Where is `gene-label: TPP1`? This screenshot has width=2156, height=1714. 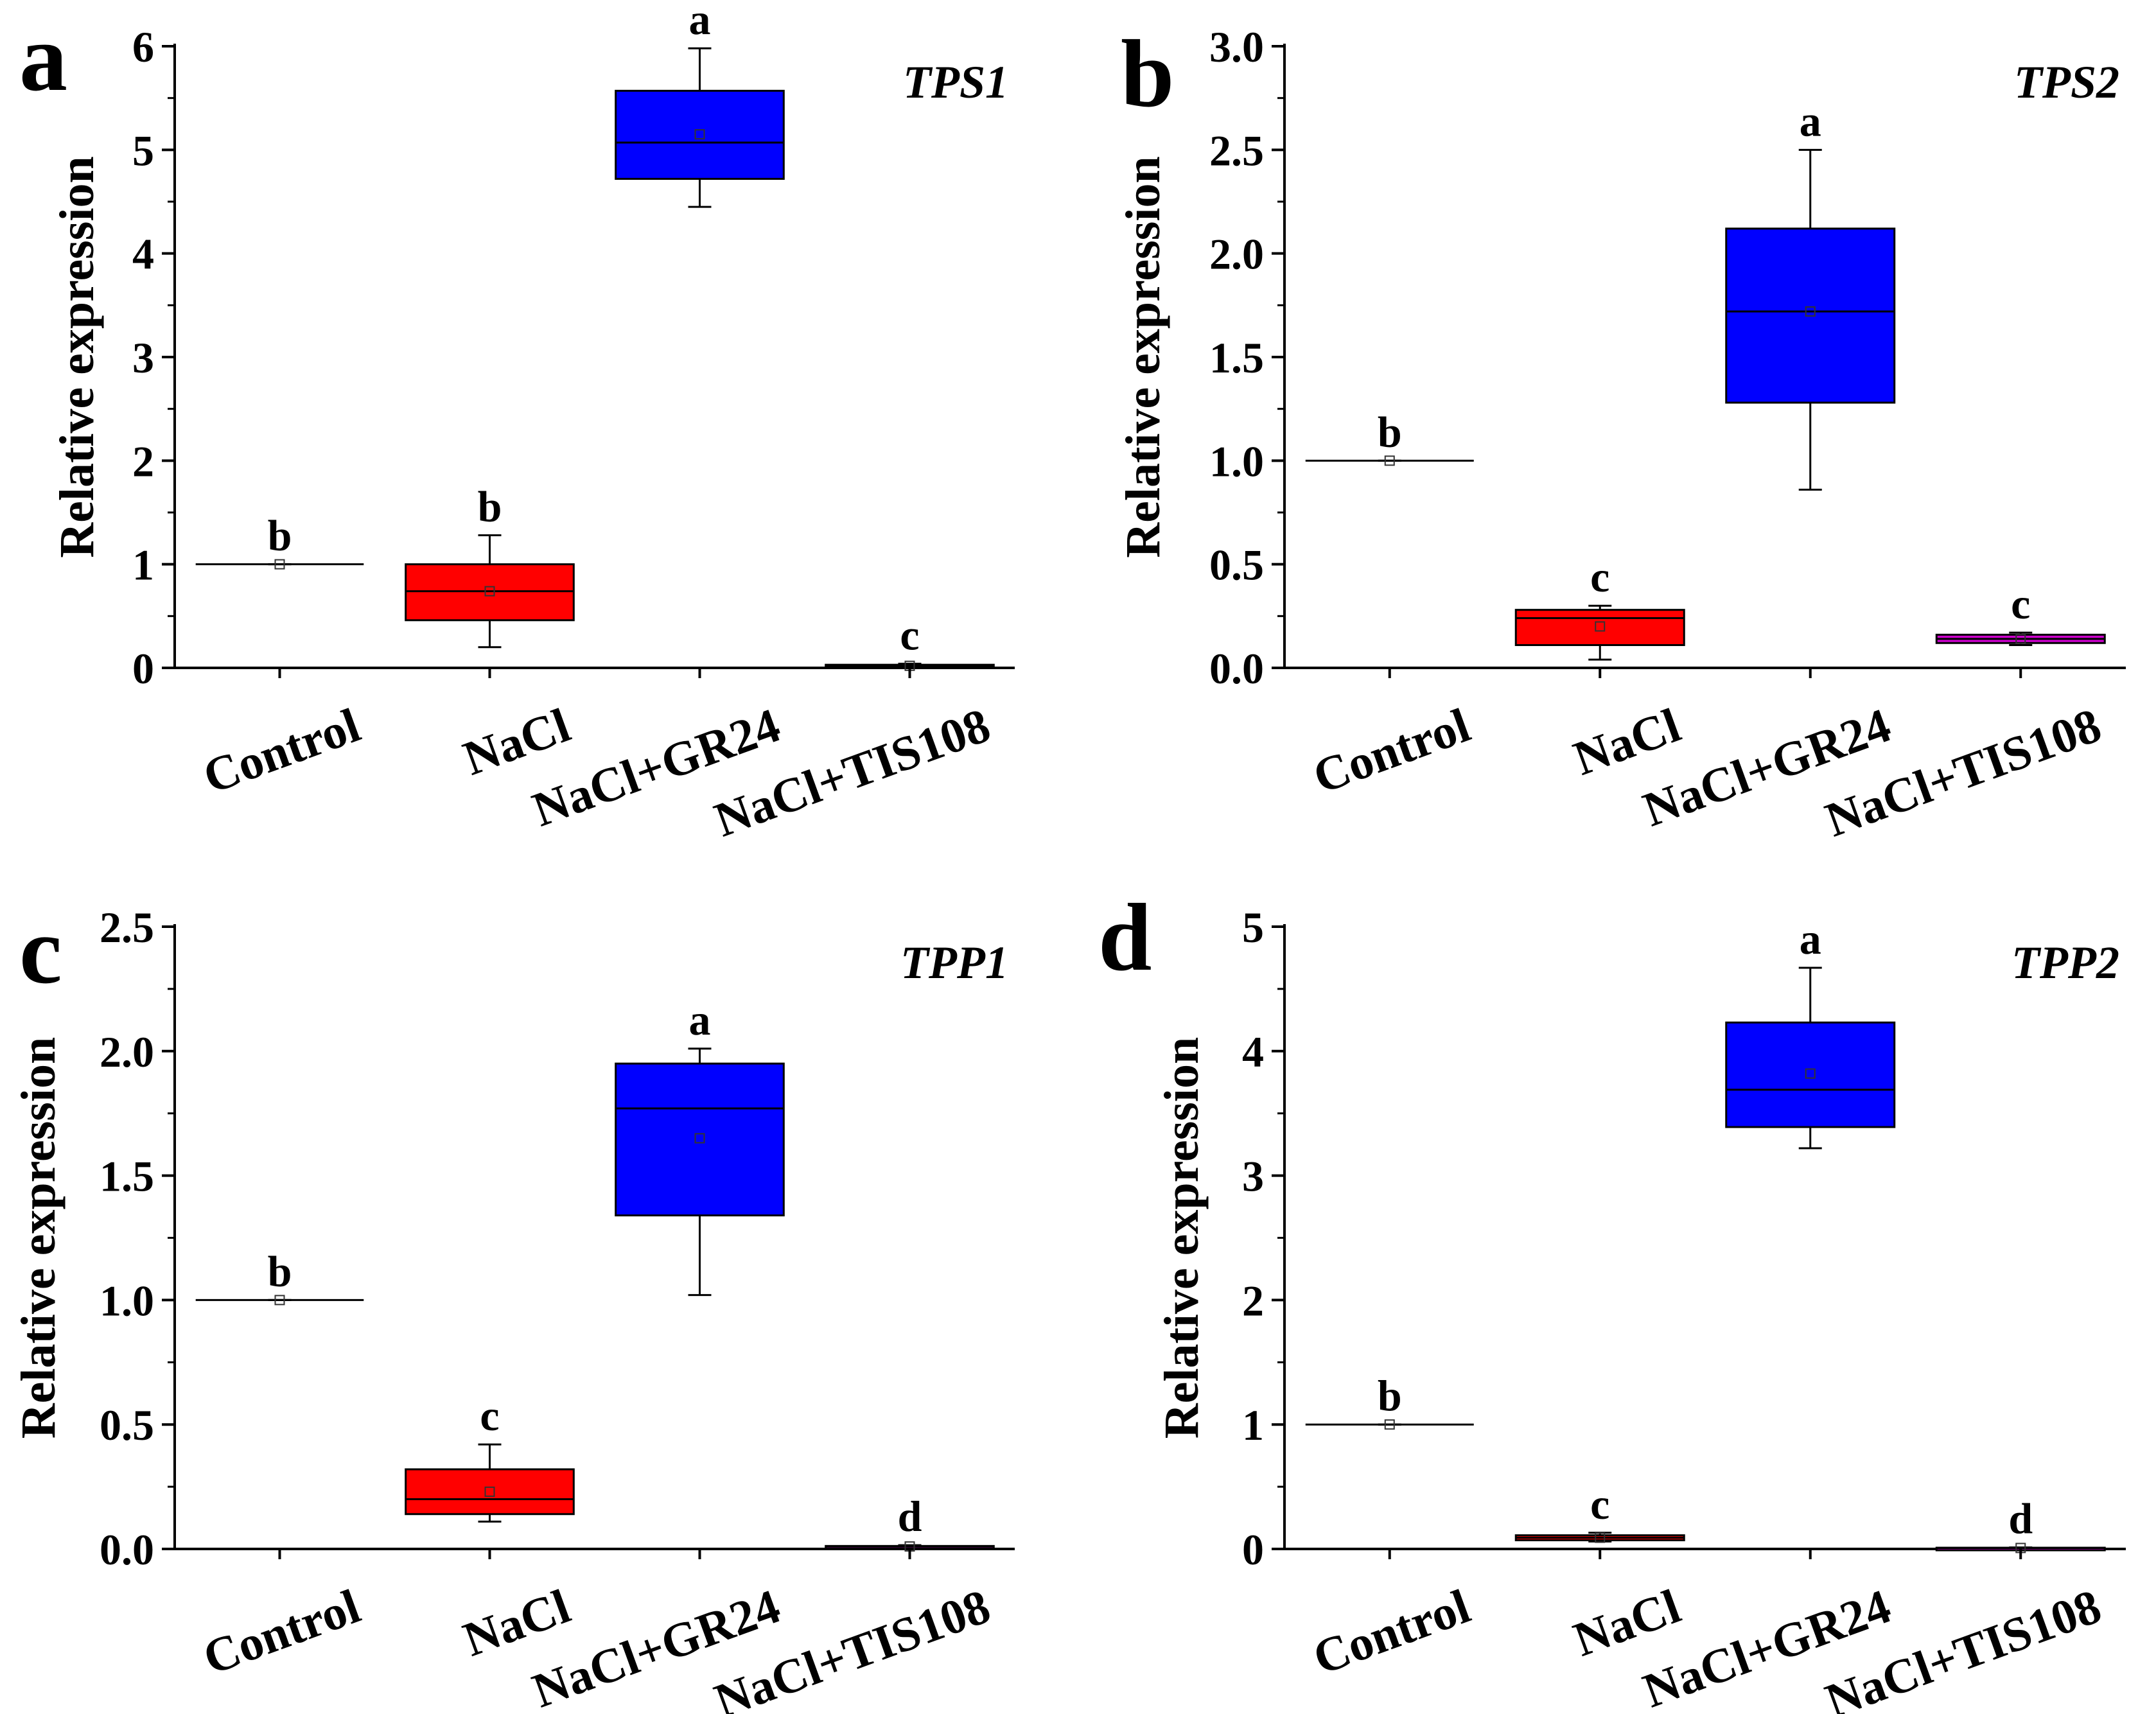
gene-label: TPP1 is located at coordinates (954, 962).